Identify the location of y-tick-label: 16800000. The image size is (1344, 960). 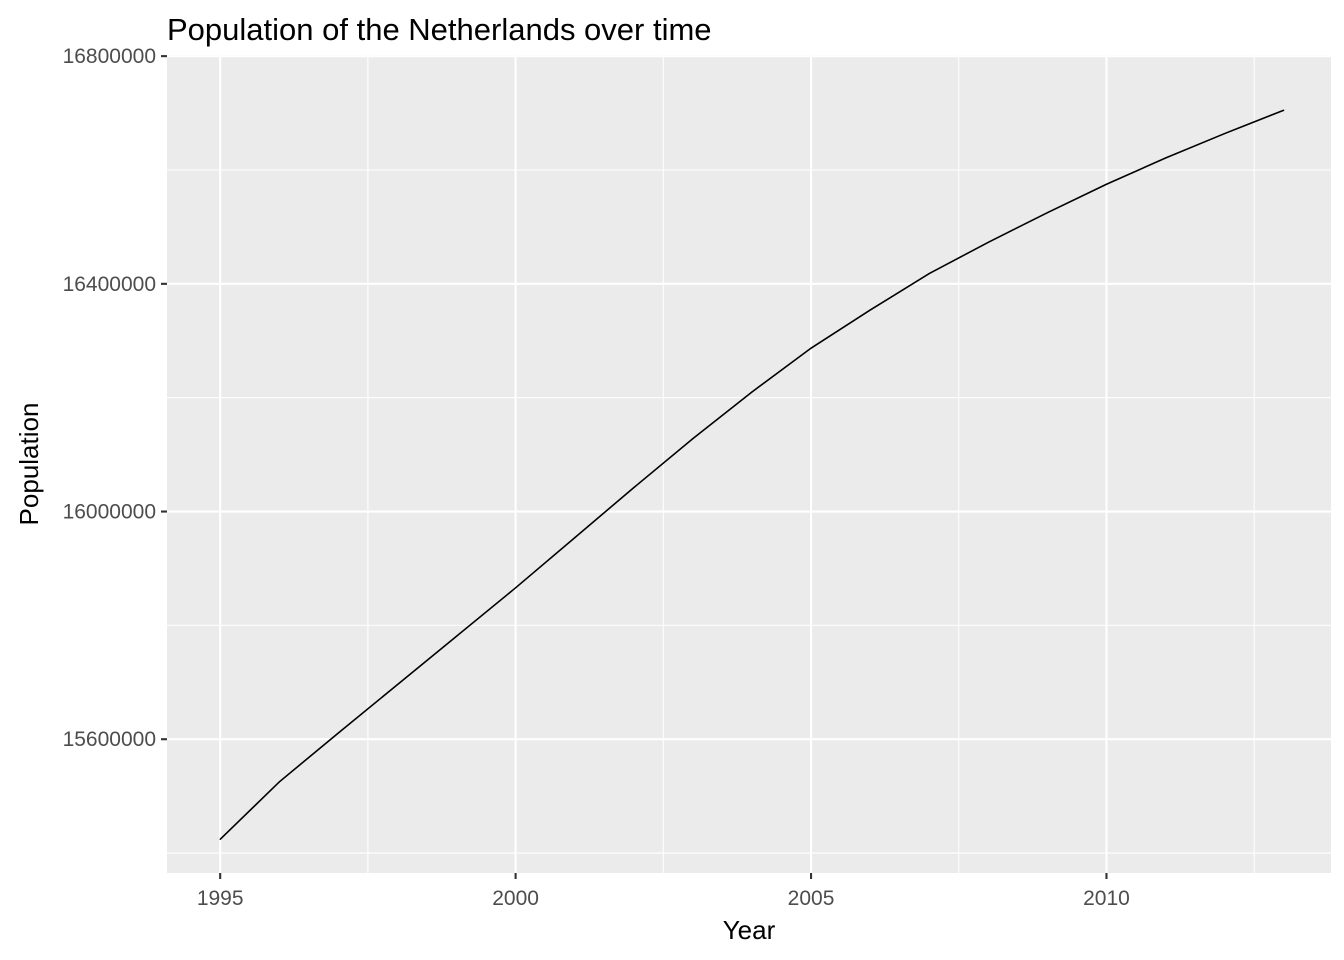
(109, 56).